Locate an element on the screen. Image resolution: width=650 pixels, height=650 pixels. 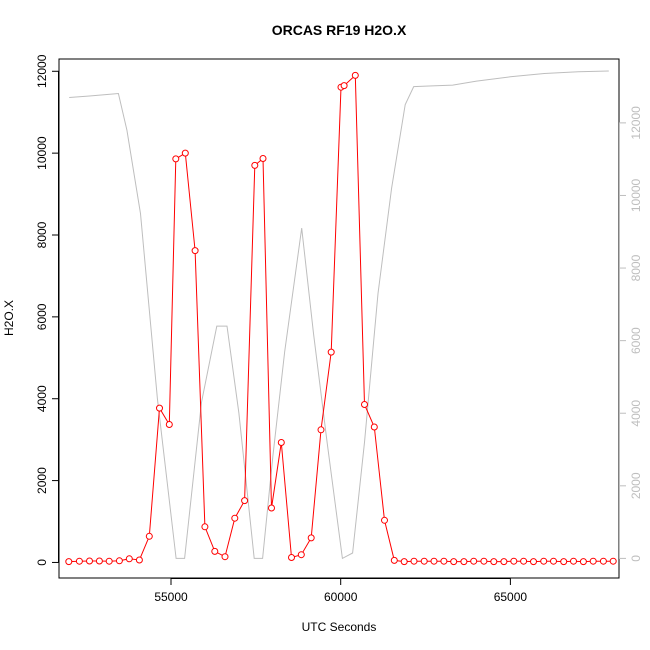
y-tick-label: 4000 is located at coordinates (42, 398).